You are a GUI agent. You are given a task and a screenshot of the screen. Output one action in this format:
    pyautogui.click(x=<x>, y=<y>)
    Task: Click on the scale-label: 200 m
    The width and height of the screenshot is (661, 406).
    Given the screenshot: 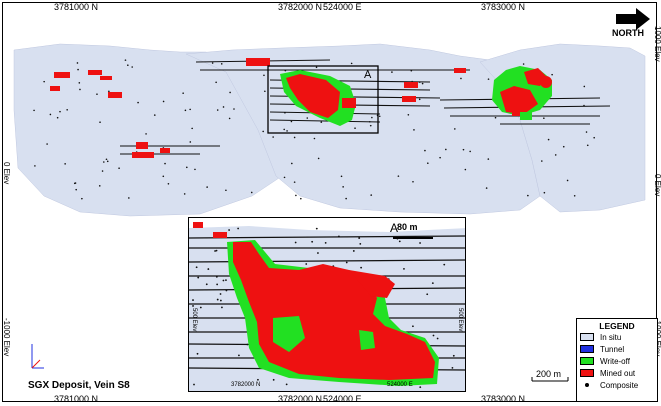 What is the action you would take?
    pyautogui.click(x=549, y=374)
    